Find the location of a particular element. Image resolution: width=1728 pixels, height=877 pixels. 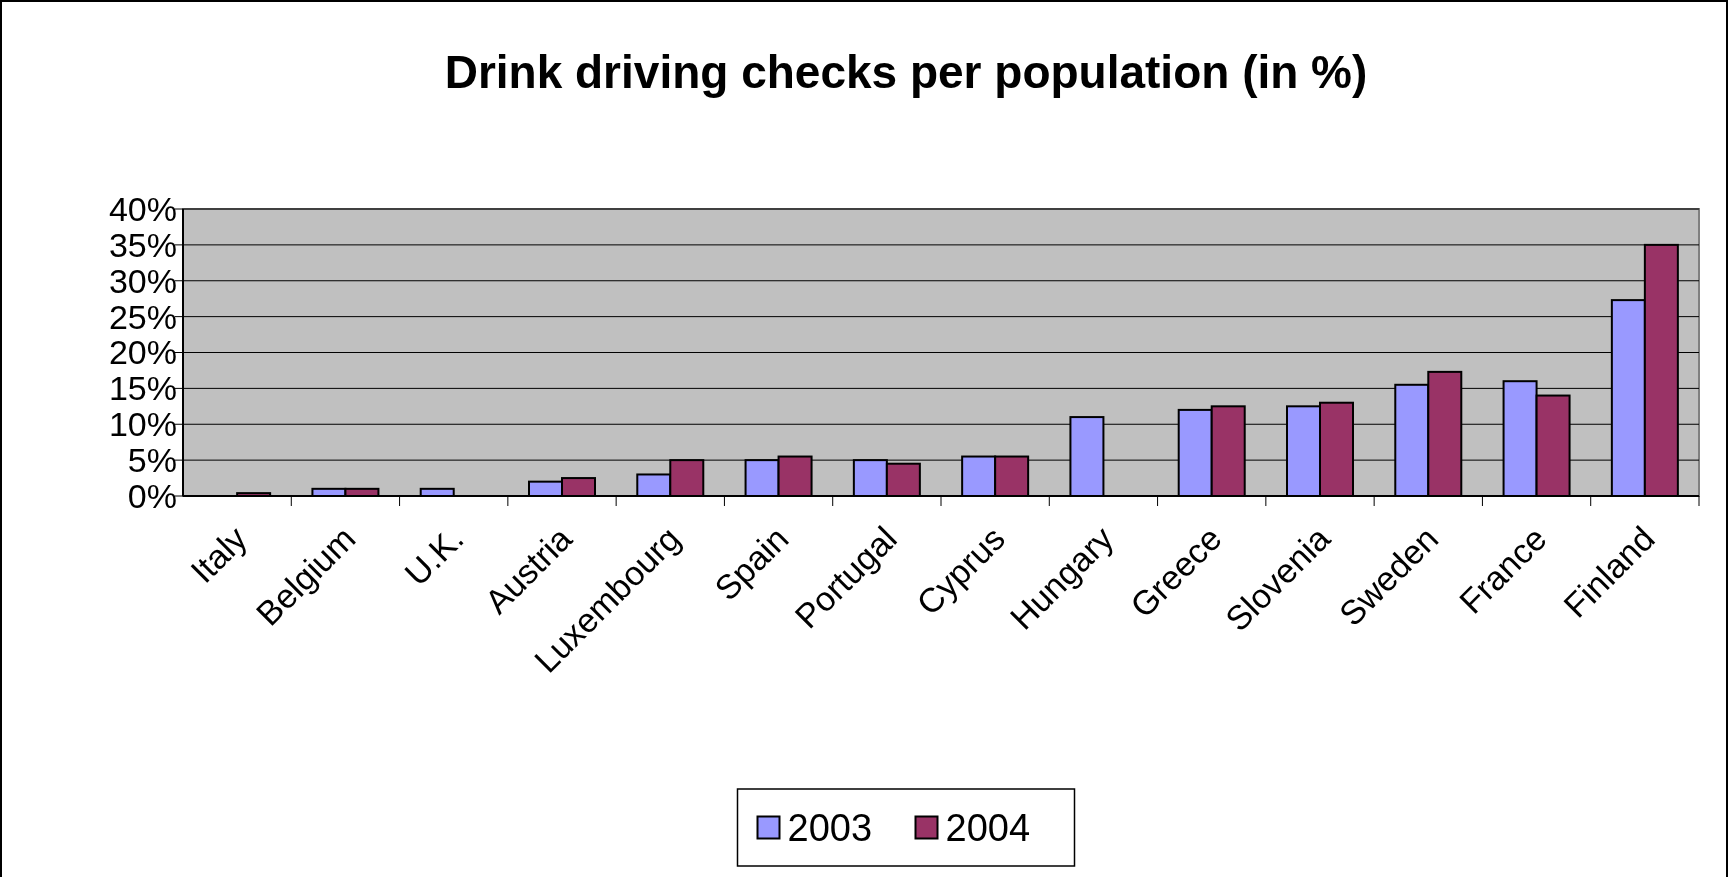

y-tick-label: 40% is located at coordinates (142, 208).